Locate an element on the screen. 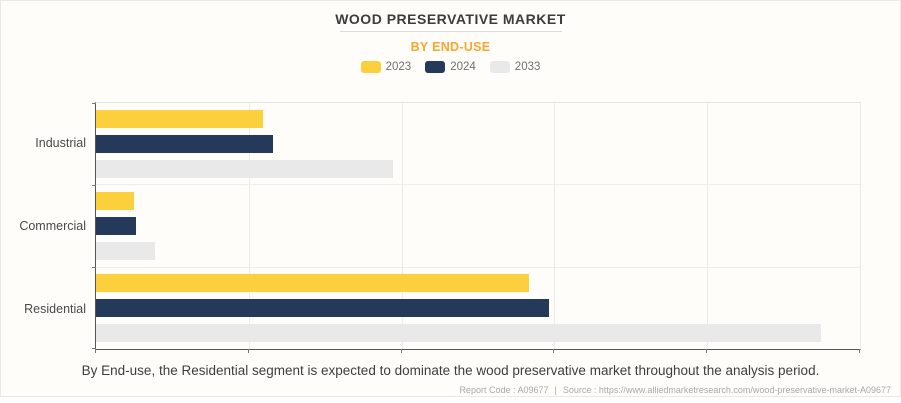 This screenshot has width=901, height=403. y-axis-labels: Industrial Commercial Residential is located at coordinates (48, 226).